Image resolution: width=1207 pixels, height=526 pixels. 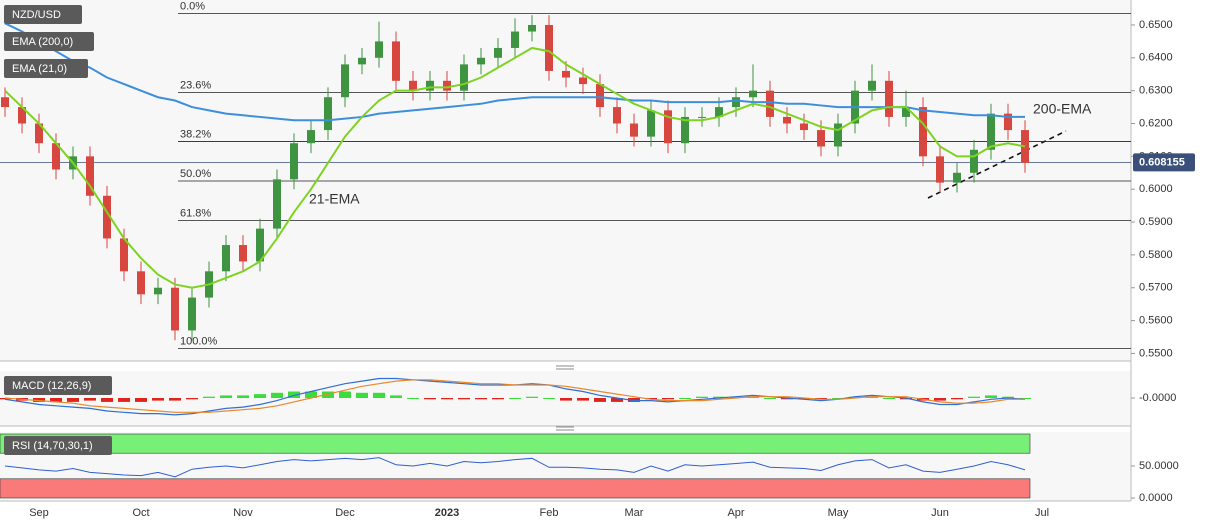 I want to click on annotation: 200-EMA, so click(x=1062, y=109).